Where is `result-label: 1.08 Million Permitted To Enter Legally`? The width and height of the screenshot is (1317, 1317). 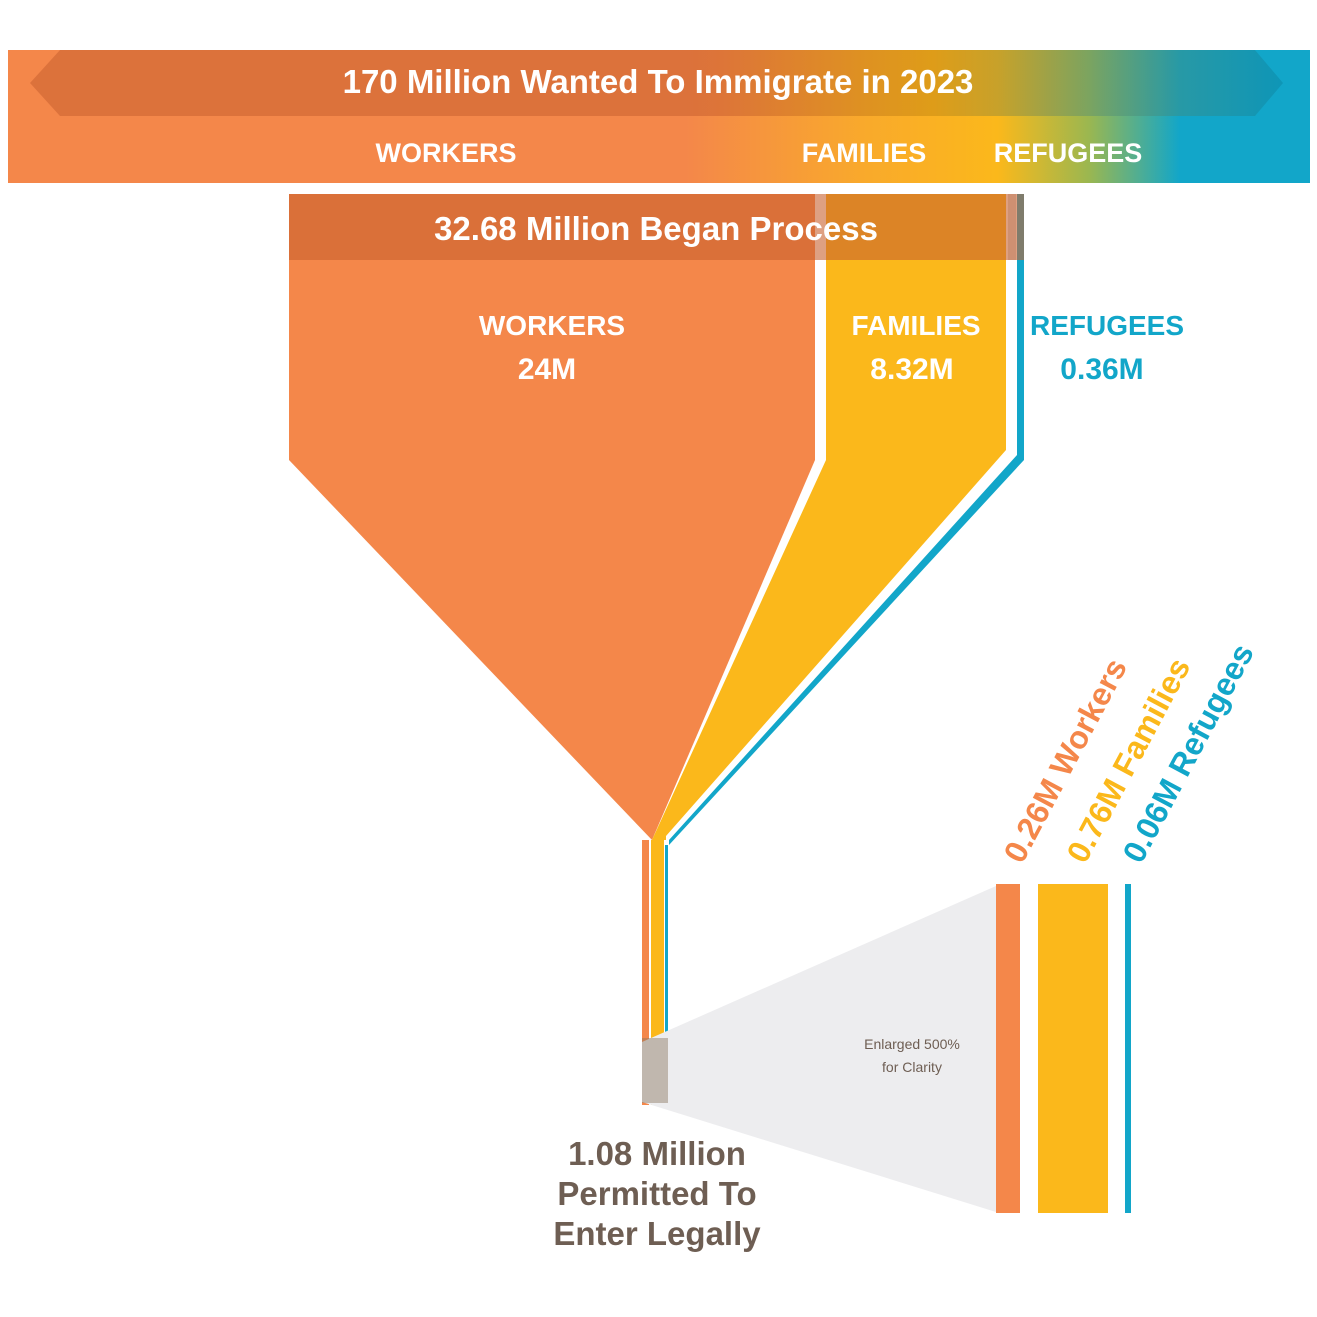
result-label: 1.08 Million Permitted To Enter Legally is located at coordinates (657, 1193).